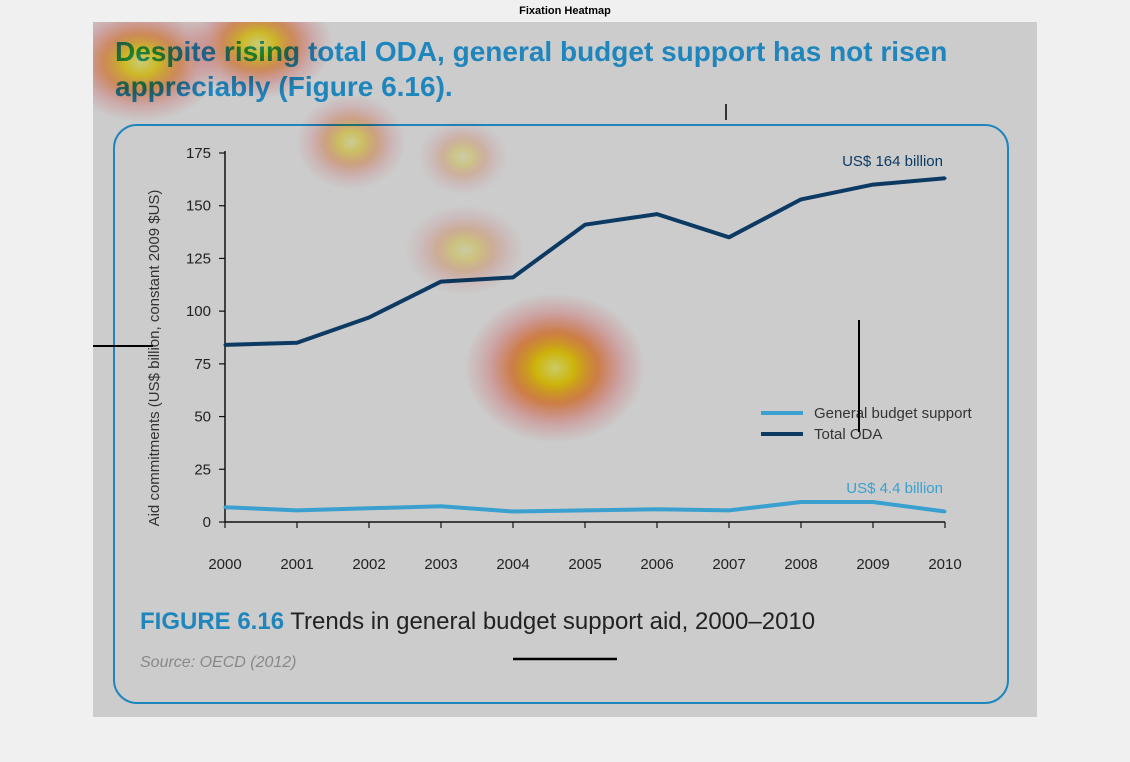 The image size is (1130, 762). I want to click on caption-label: FIGURE 6.16, so click(212, 621).